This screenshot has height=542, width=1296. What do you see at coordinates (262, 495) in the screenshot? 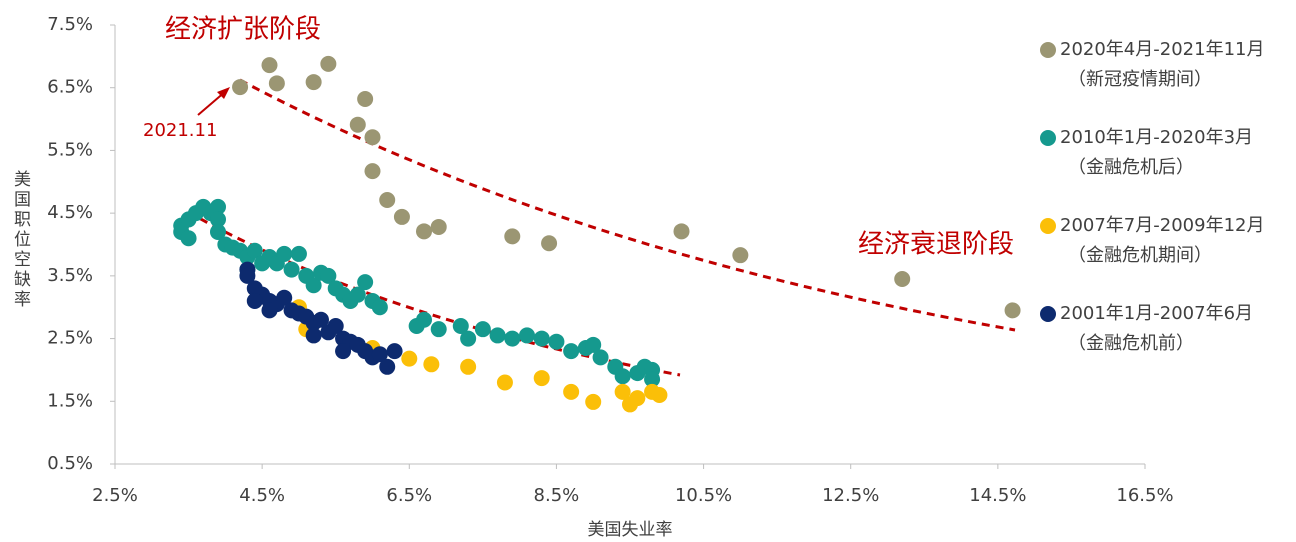
I see `x-tick-label: 4.5%` at bounding box center [262, 495].